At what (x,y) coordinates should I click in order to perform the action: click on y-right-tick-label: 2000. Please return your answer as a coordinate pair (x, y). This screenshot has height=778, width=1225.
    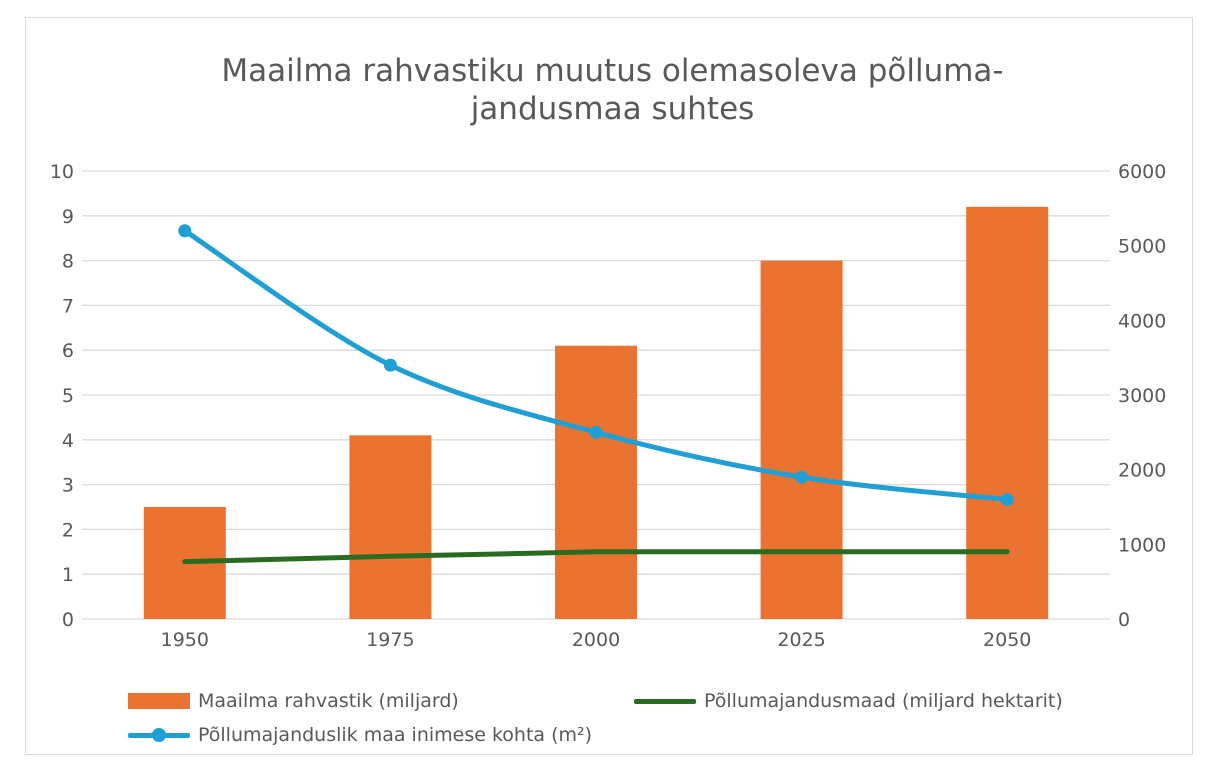
    Looking at the image, I should click on (1142, 471).